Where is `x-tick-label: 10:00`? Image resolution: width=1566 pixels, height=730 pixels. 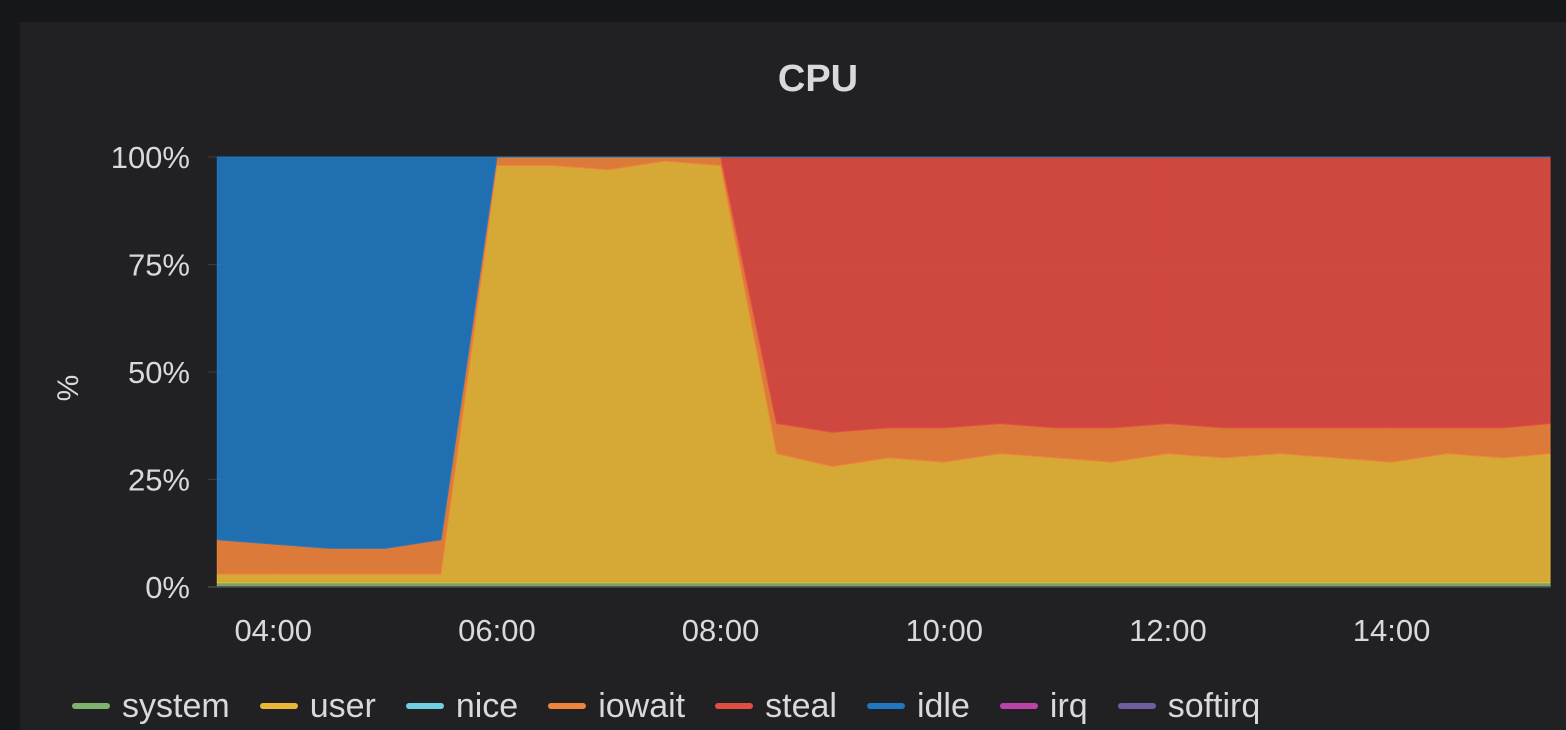
x-tick-label: 10:00 is located at coordinates (944, 630).